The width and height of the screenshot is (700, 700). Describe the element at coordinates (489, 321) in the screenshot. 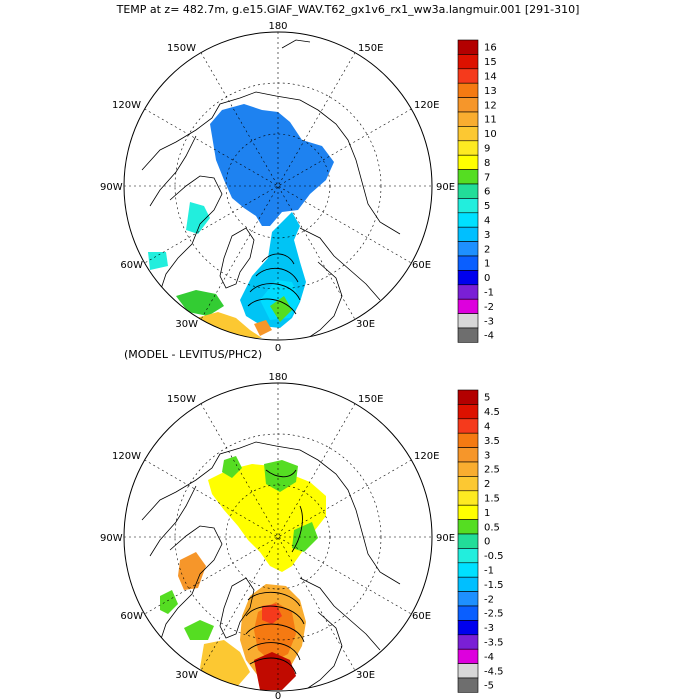

I see `colorbar-top-label: -3` at that location.